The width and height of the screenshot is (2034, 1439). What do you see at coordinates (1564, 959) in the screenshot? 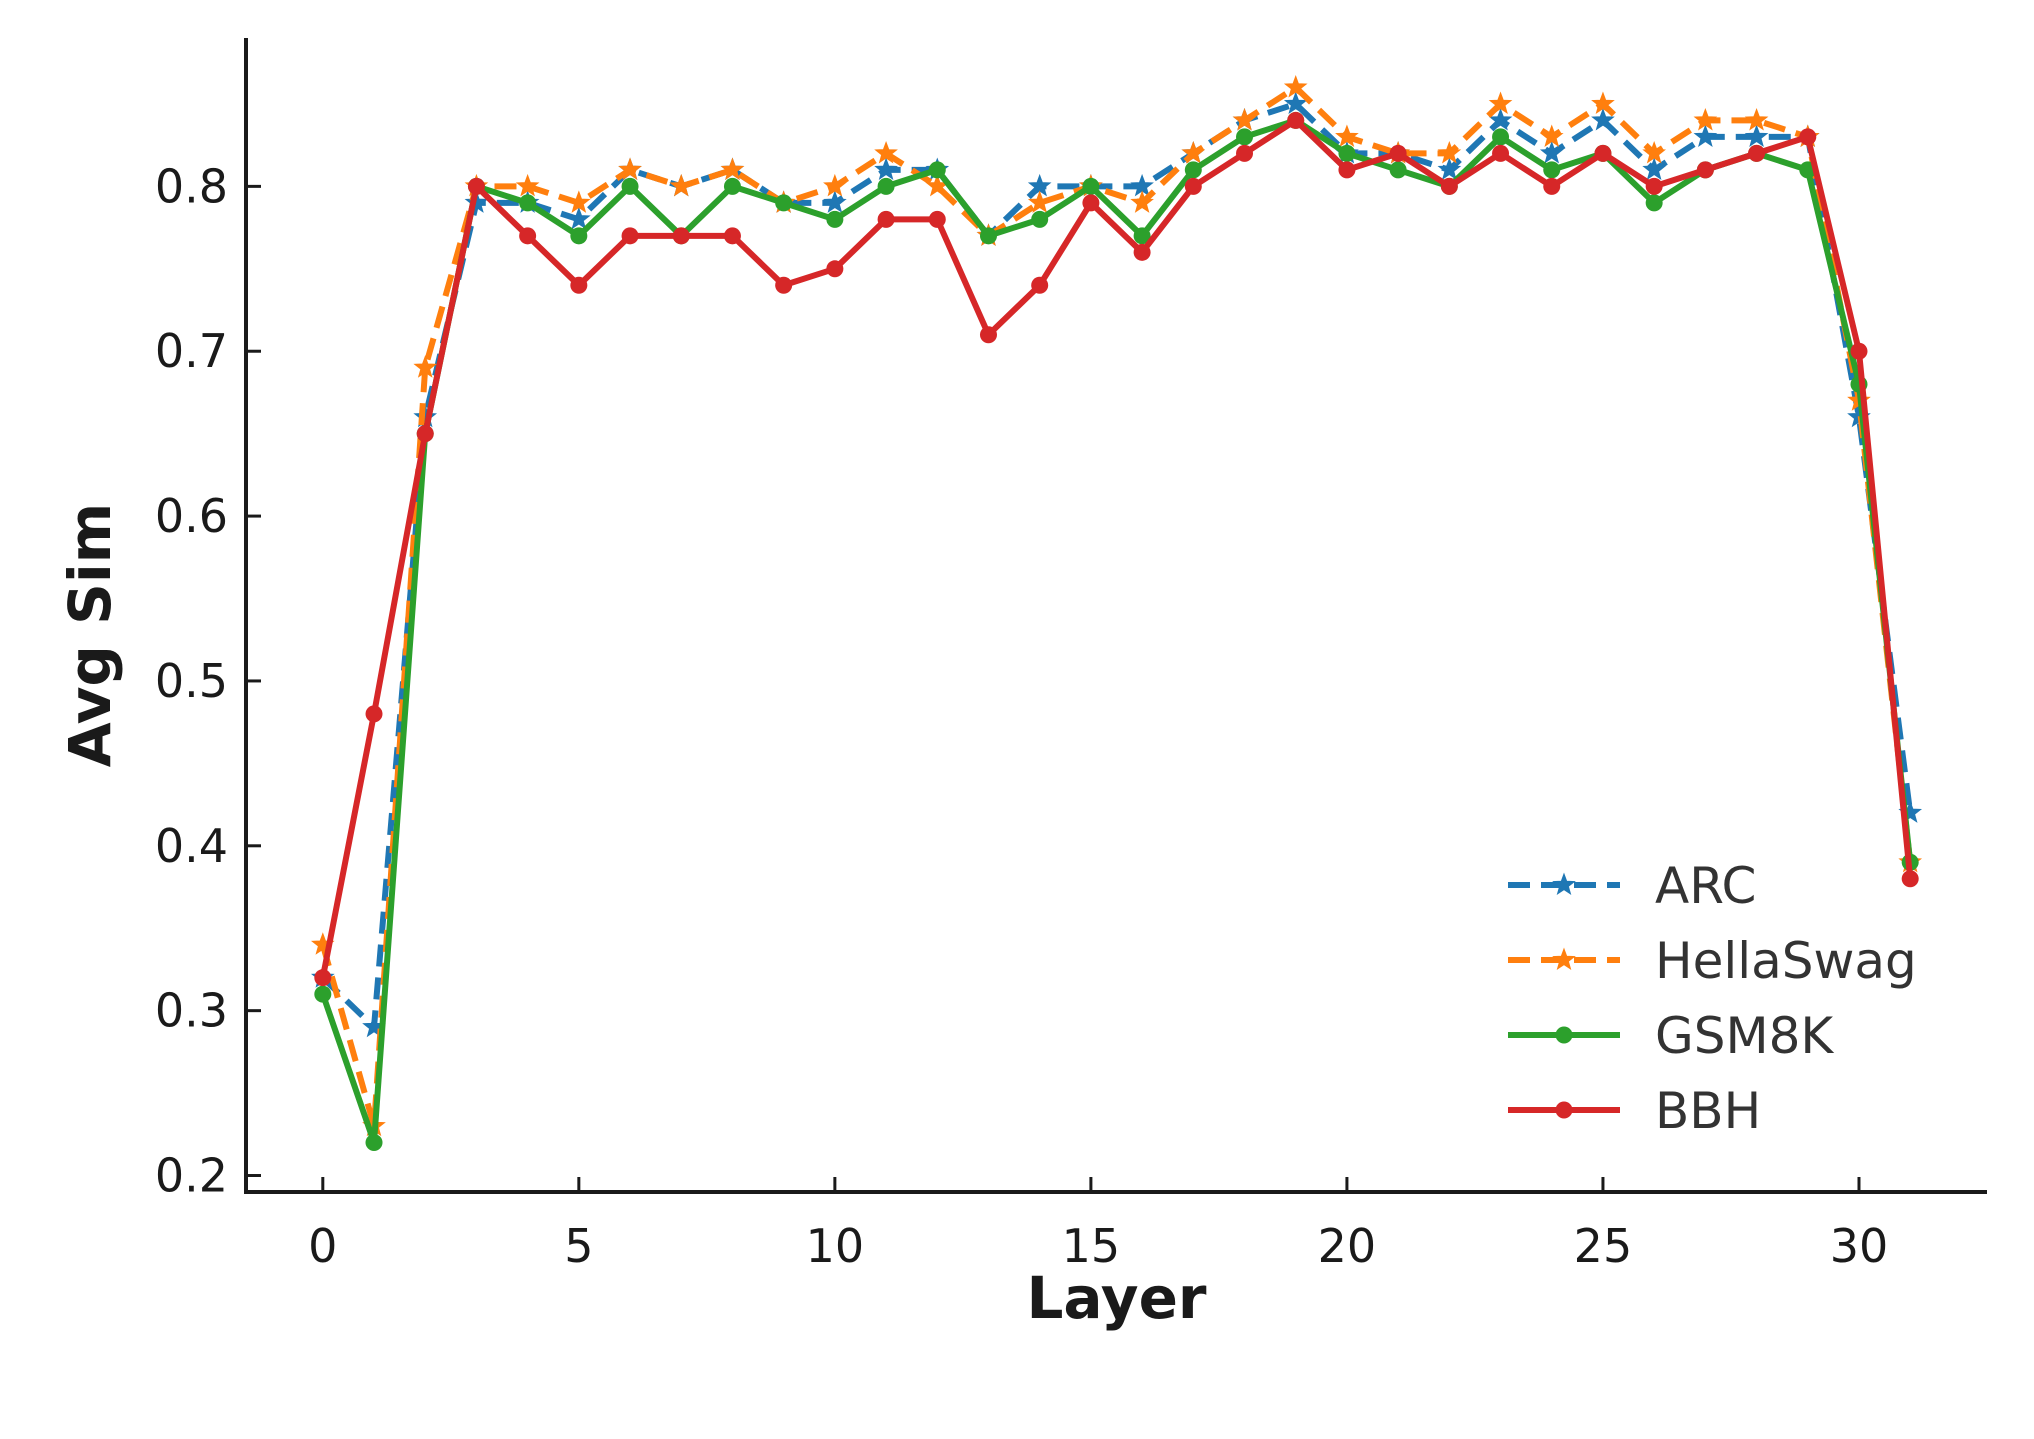
I see `legend-marker-hellaswag` at bounding box center [1564, 959].